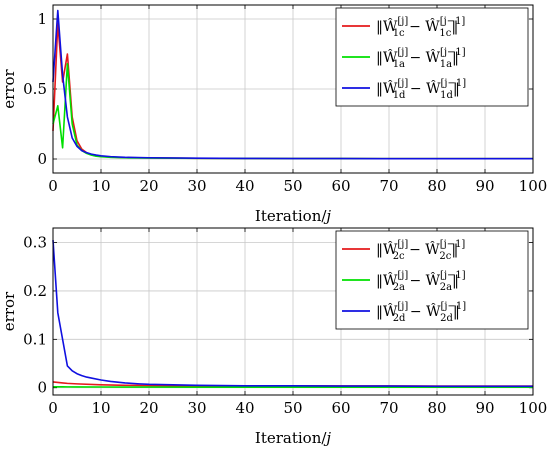  I want to click on chart1-xtick-label-60: 60, so click(340, 186).